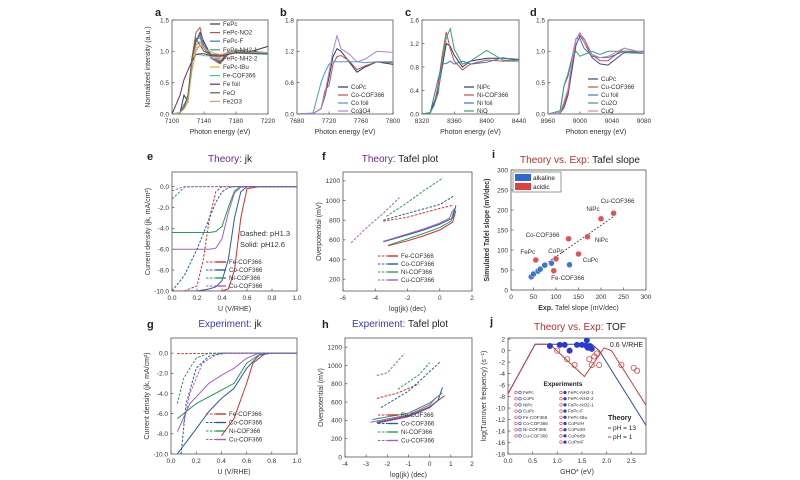 The height and width of the screenshot is (480, 800). What do you see at coordinates (361, 111) in the screenshot?
I see `legend-label: Co3O4` at bounding box center [361, 111].